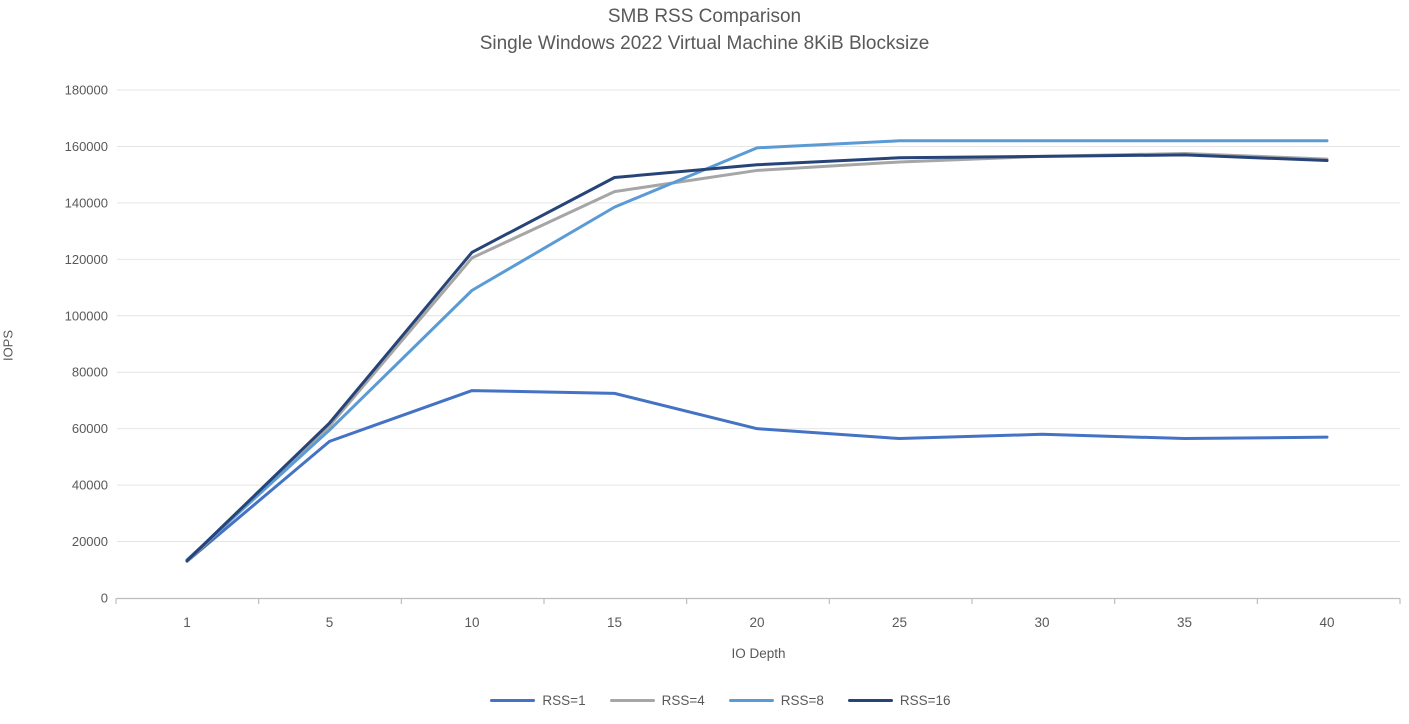 Image resolution: width=1409 pixels, height=724 pixels. I want to click on x-tick-label: 10, so click(471, 622).